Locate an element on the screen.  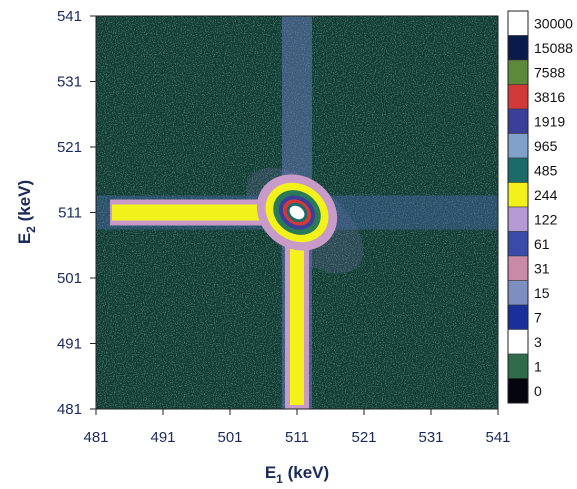
colorbar-label: 15088 is located at coordinates (553, 48).